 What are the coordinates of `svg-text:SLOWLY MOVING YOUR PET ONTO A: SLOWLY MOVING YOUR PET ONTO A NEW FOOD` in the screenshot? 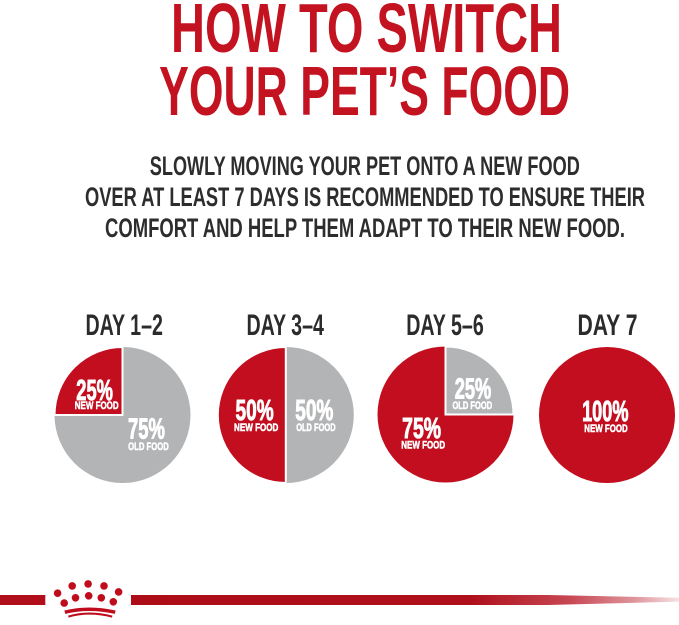 It's located at (365, 166).